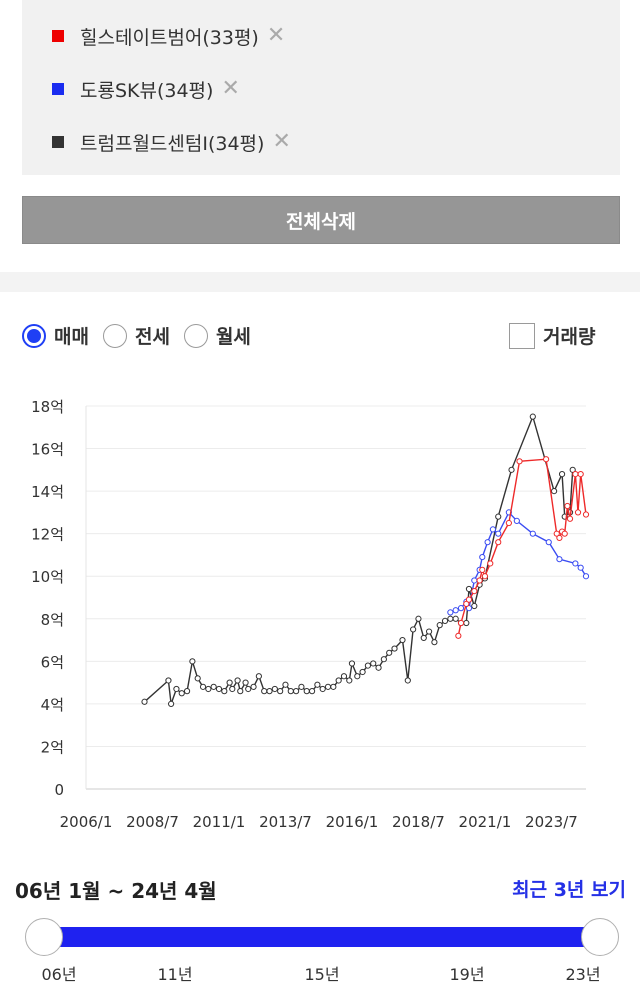  What do you see at coordinates (285, 822) in the screenshot?
I see `x-tick-label: 2013/7` at bounding box center [285, 822].